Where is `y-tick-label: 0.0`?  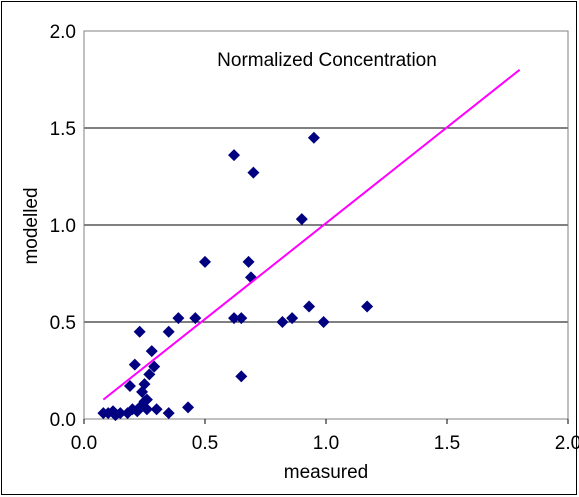
y-tick-label: 0.0 is located at coordinates (63, 420).